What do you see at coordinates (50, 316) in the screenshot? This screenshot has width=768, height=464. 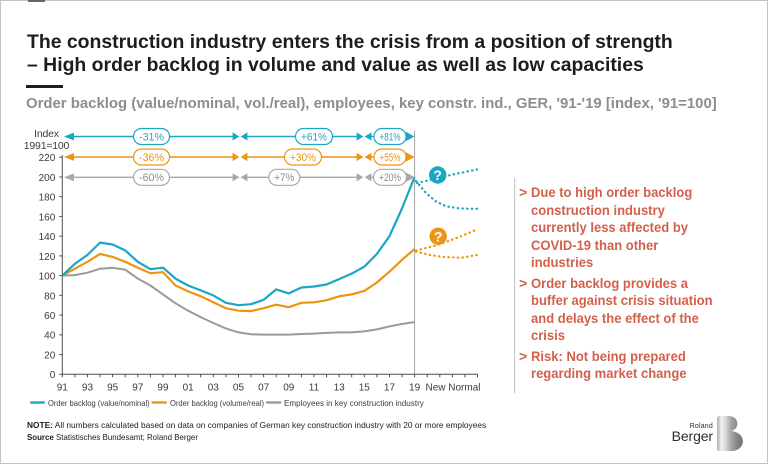 I see `svg-text: 60` at bounding box center [50, 316].